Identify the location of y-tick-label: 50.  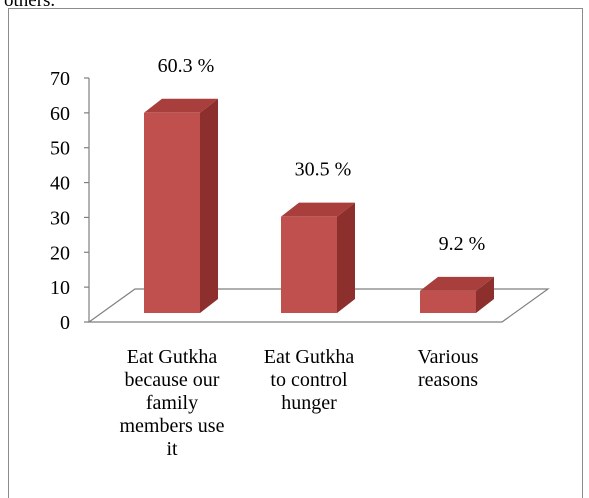
(60, 149).